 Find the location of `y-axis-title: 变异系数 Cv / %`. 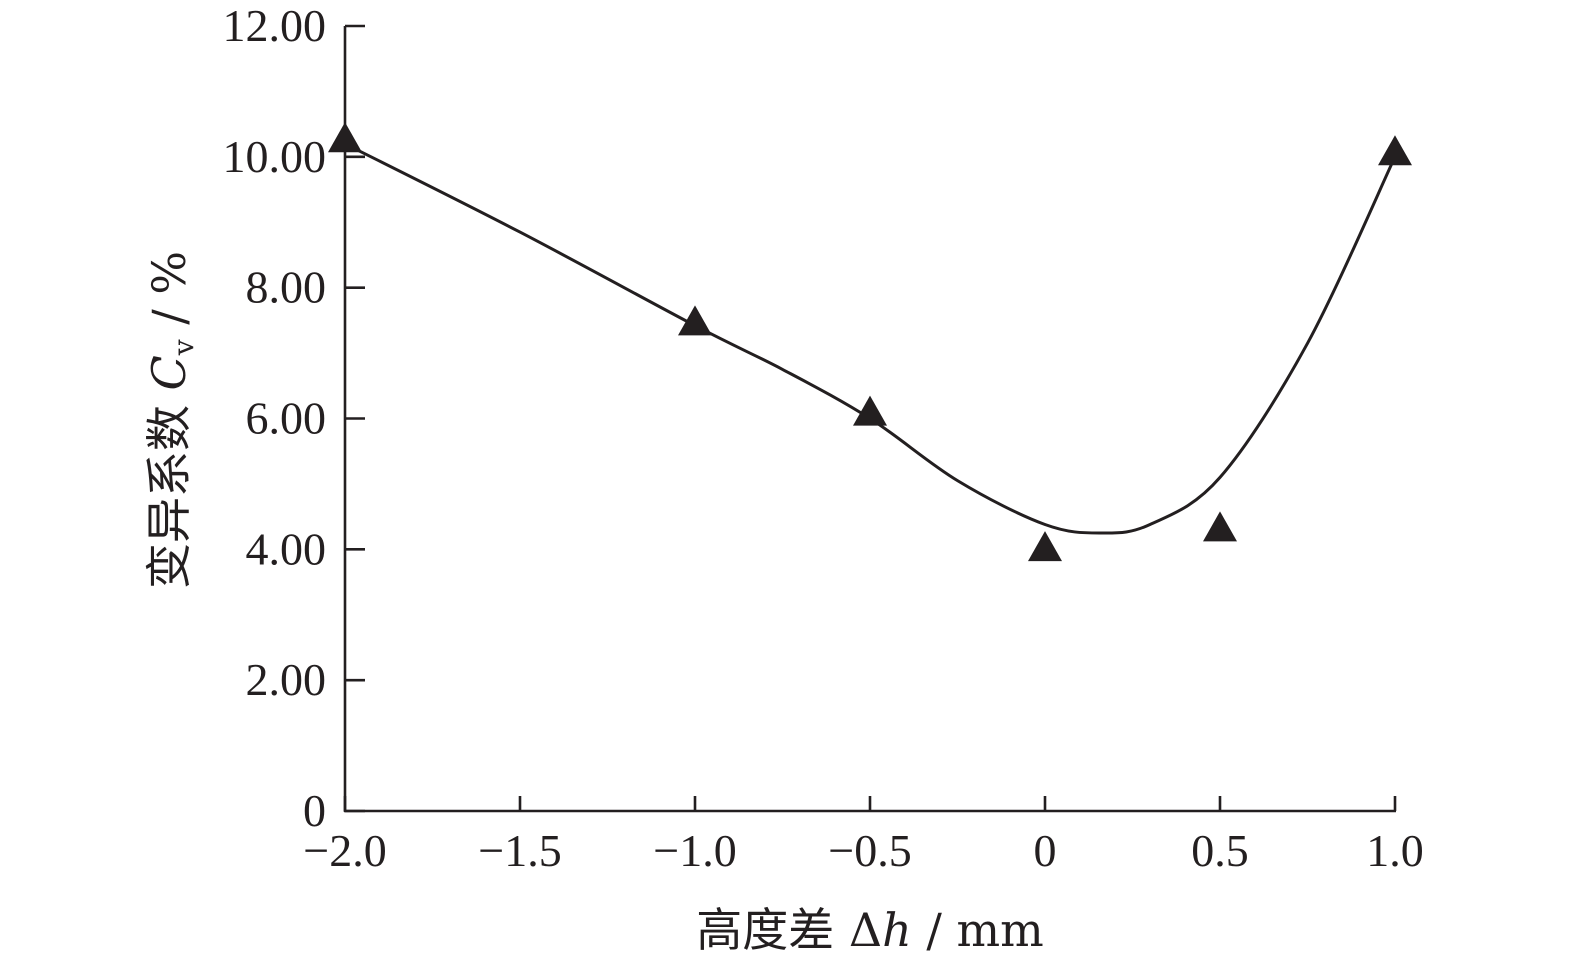

y-axis-title: 变异系数 Cv / % is located at coordinates (171, 420).